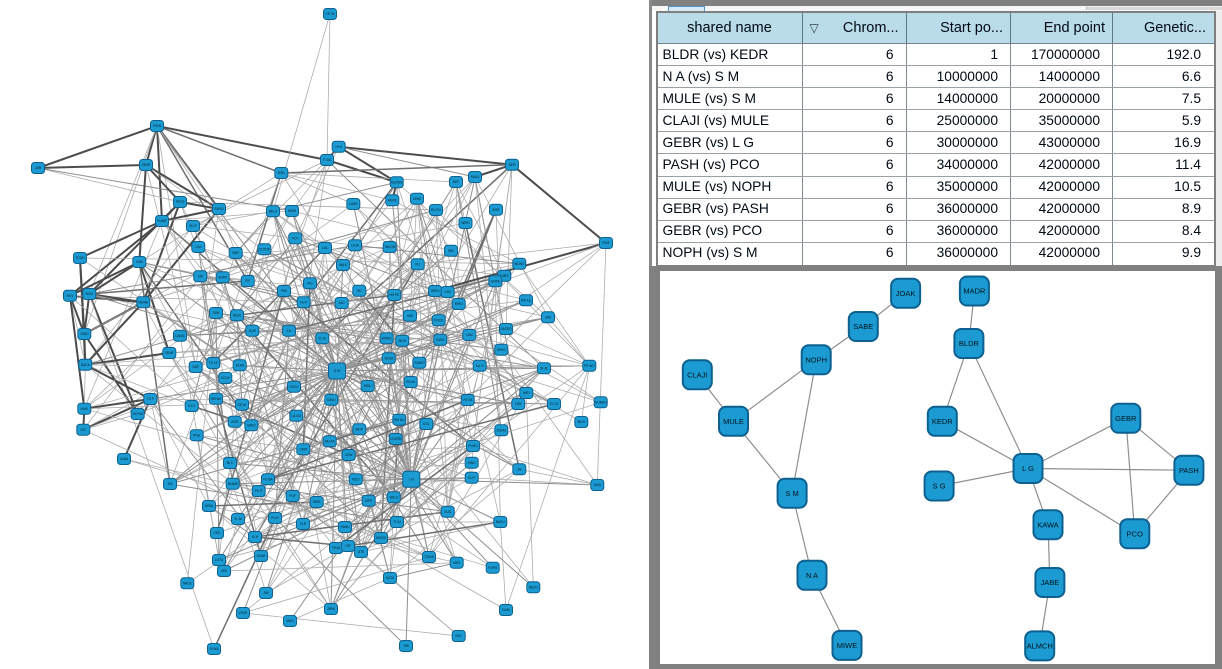 The image size is (1222, 669). What do you see at coordinates (1062, 253) in the screenshot?
I see `cell-value: 42000000` at bounding box center [1062, 253].